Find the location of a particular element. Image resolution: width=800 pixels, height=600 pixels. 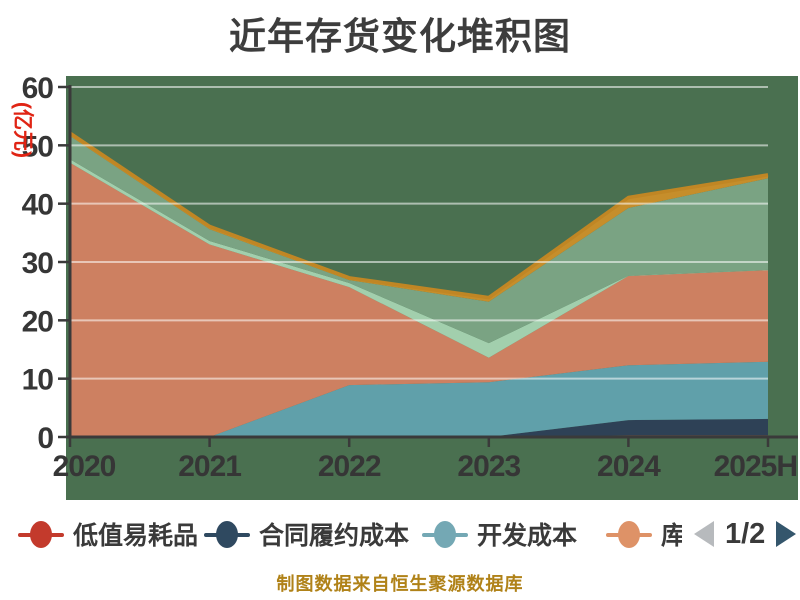

legend-next-page-icon is located at coordinates (786, 534).